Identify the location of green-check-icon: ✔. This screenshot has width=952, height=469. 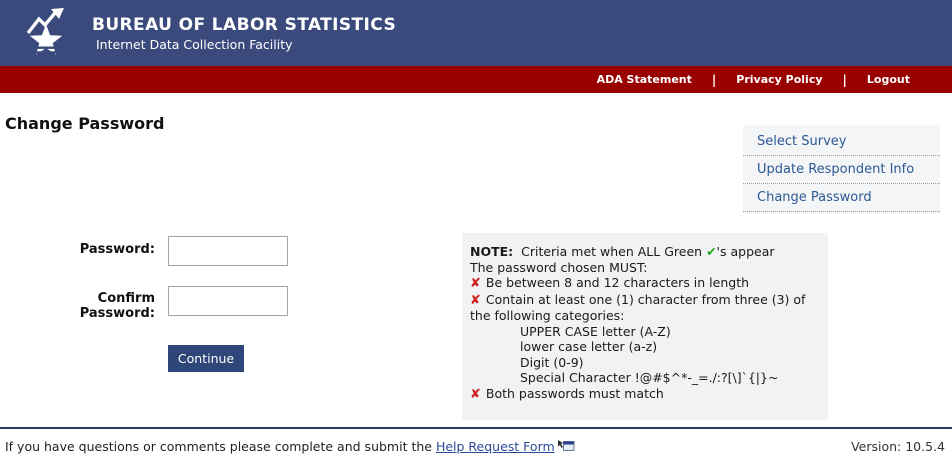
(711, 251).